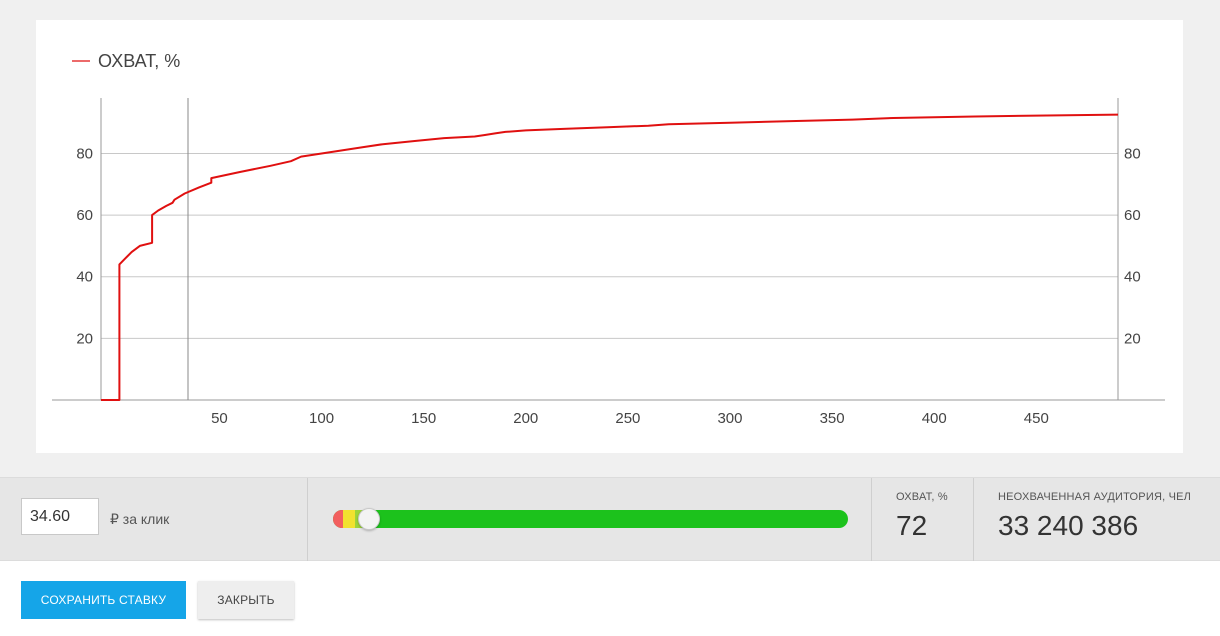  I want to click on y-tick-label-left: 40, so click(84, 277).